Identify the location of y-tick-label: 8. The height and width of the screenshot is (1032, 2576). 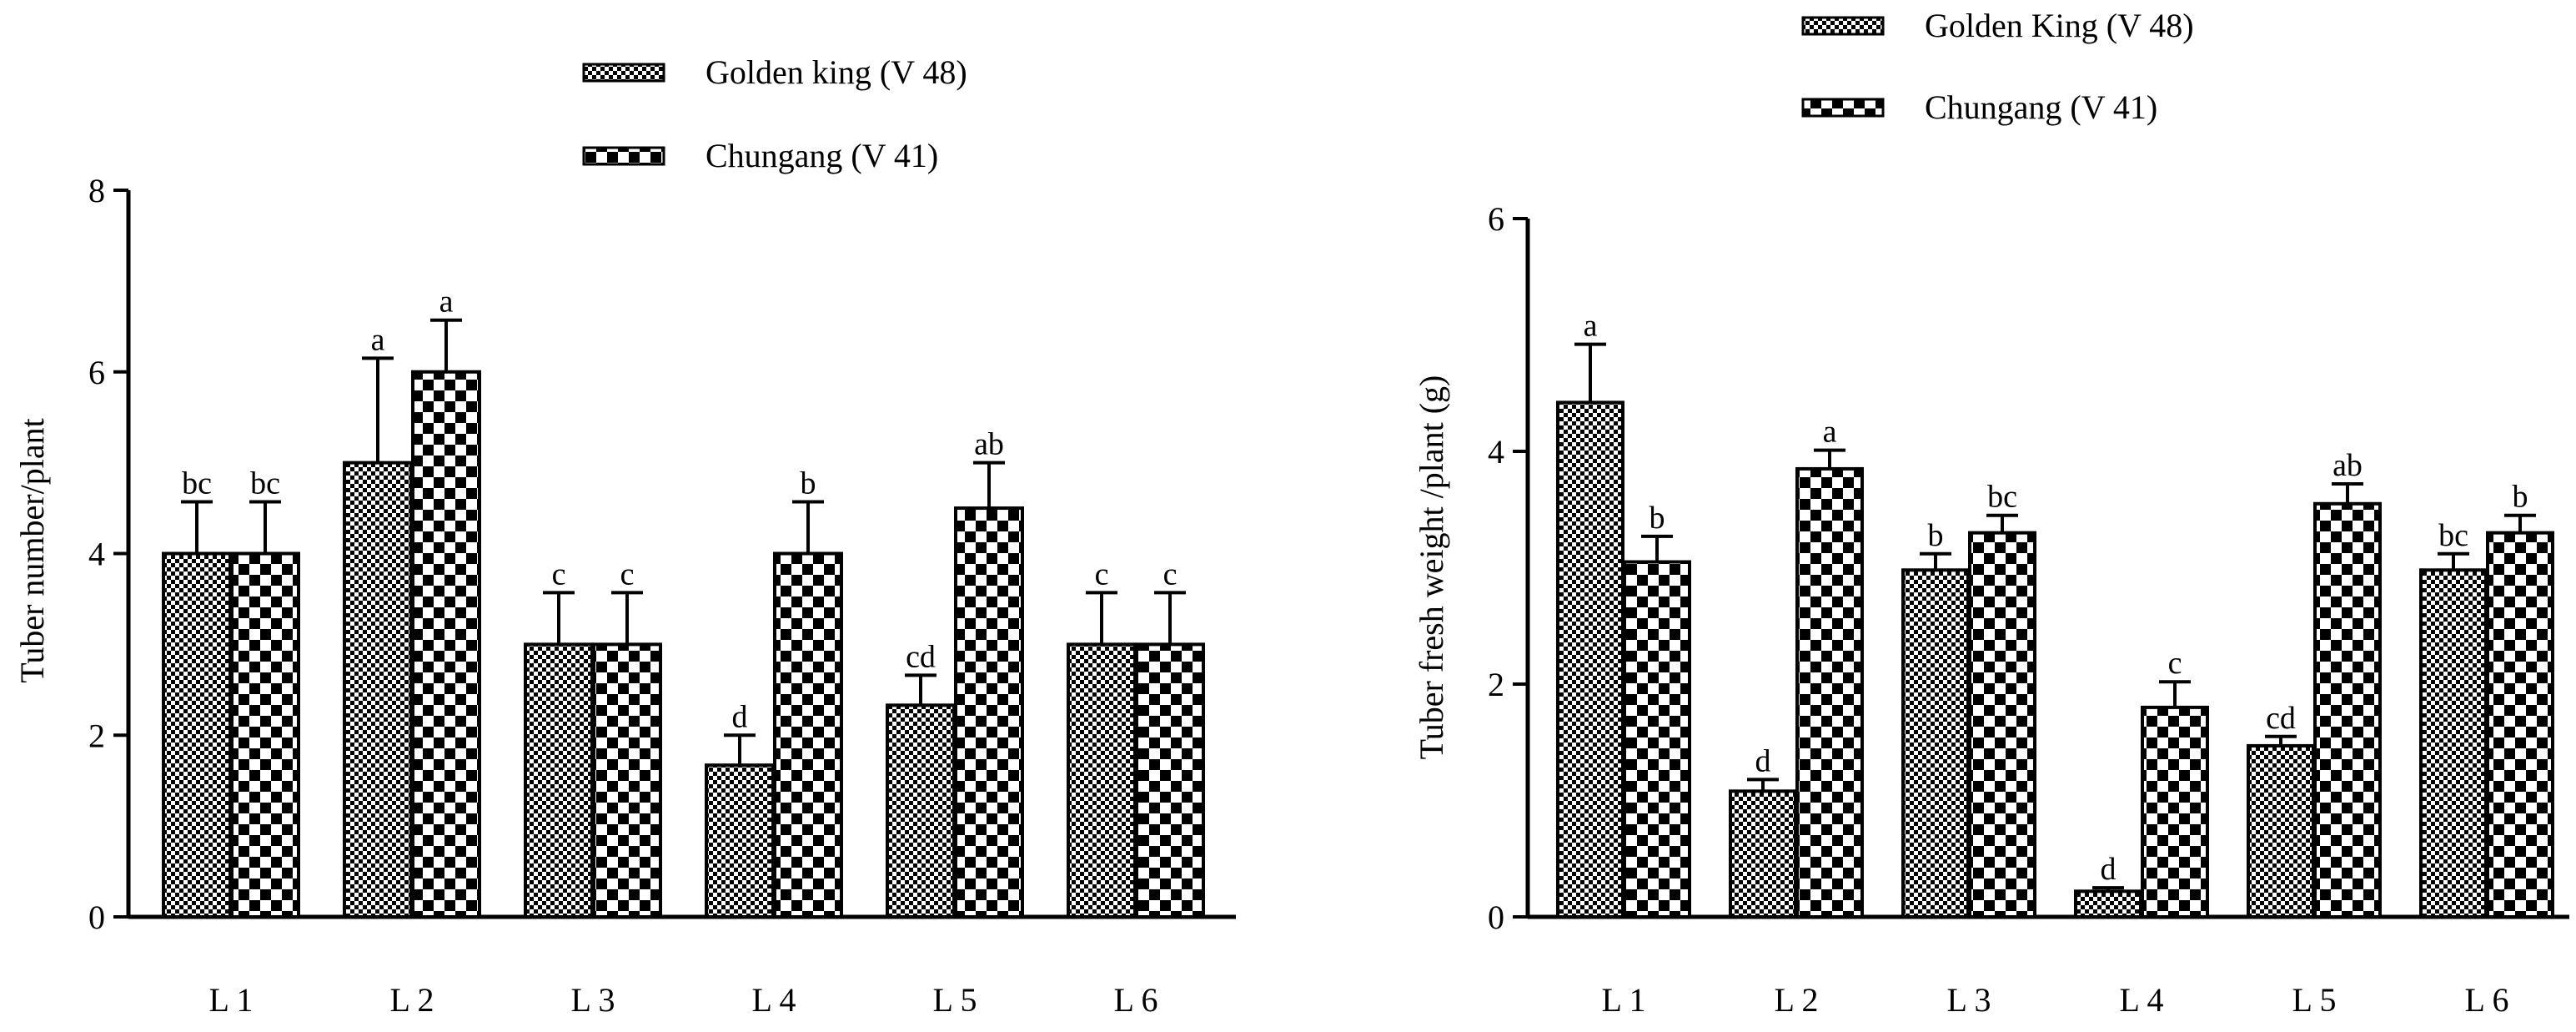
(96, 190).